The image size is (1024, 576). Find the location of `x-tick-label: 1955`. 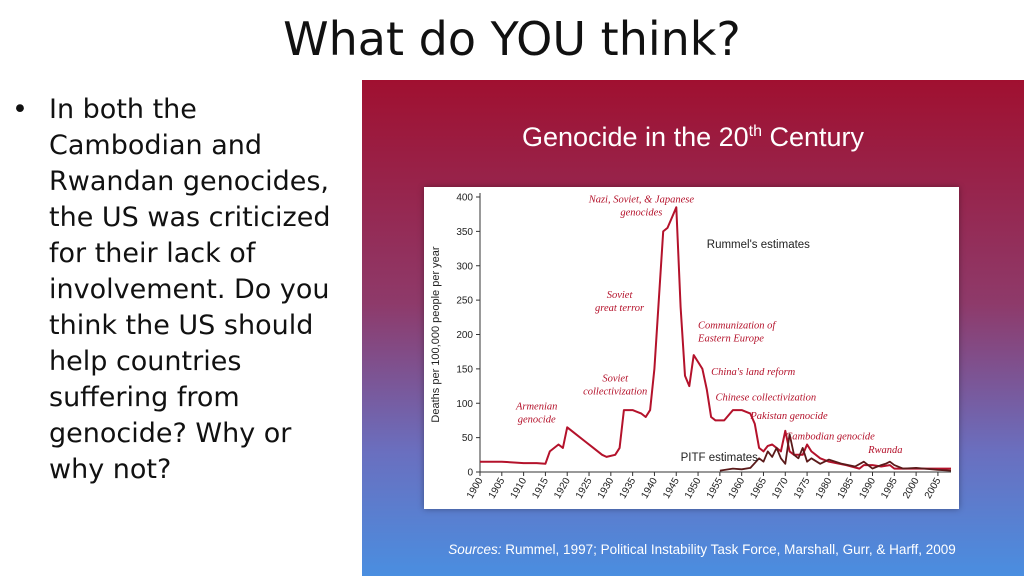

x-tick-label: 1955 is located at coordinates (715, 488).